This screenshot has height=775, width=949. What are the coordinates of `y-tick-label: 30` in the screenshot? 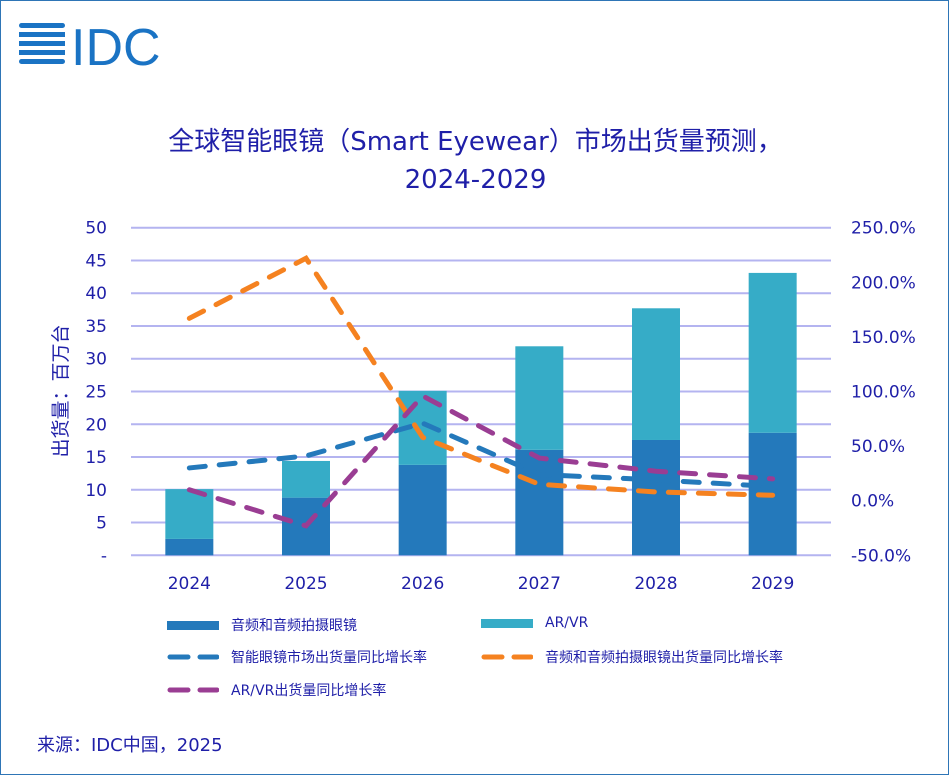 It's located at (96, 360).